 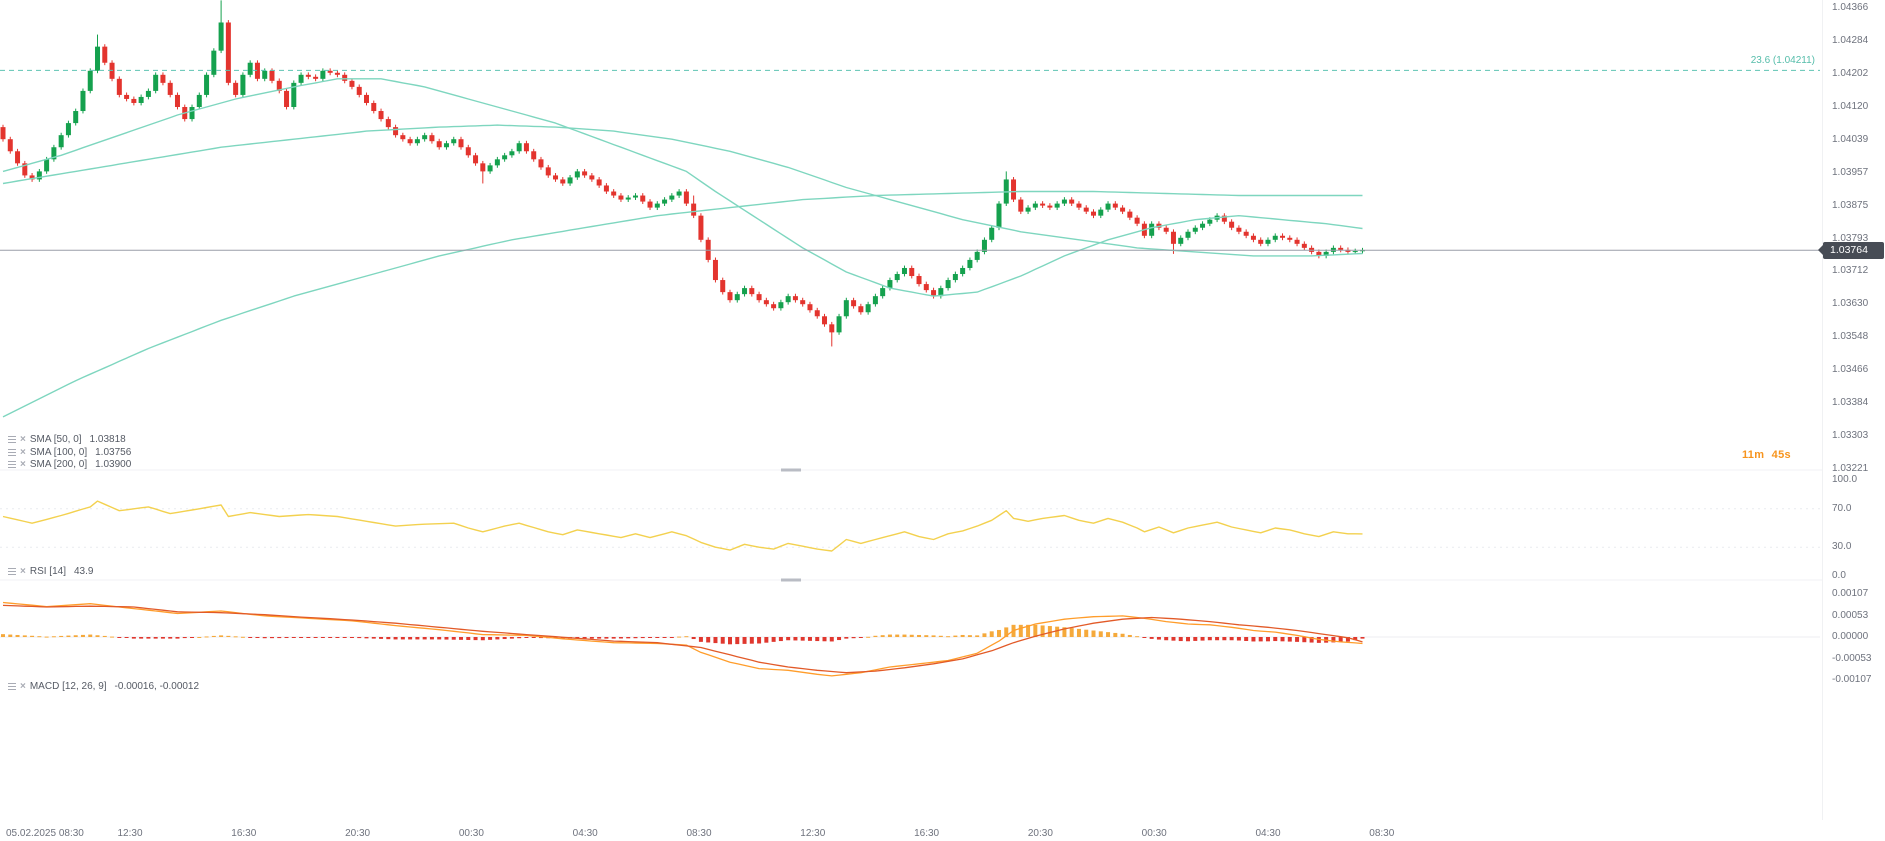 I want to click on rsi-axis-label: 30.0, so click(x=1842, y=547).